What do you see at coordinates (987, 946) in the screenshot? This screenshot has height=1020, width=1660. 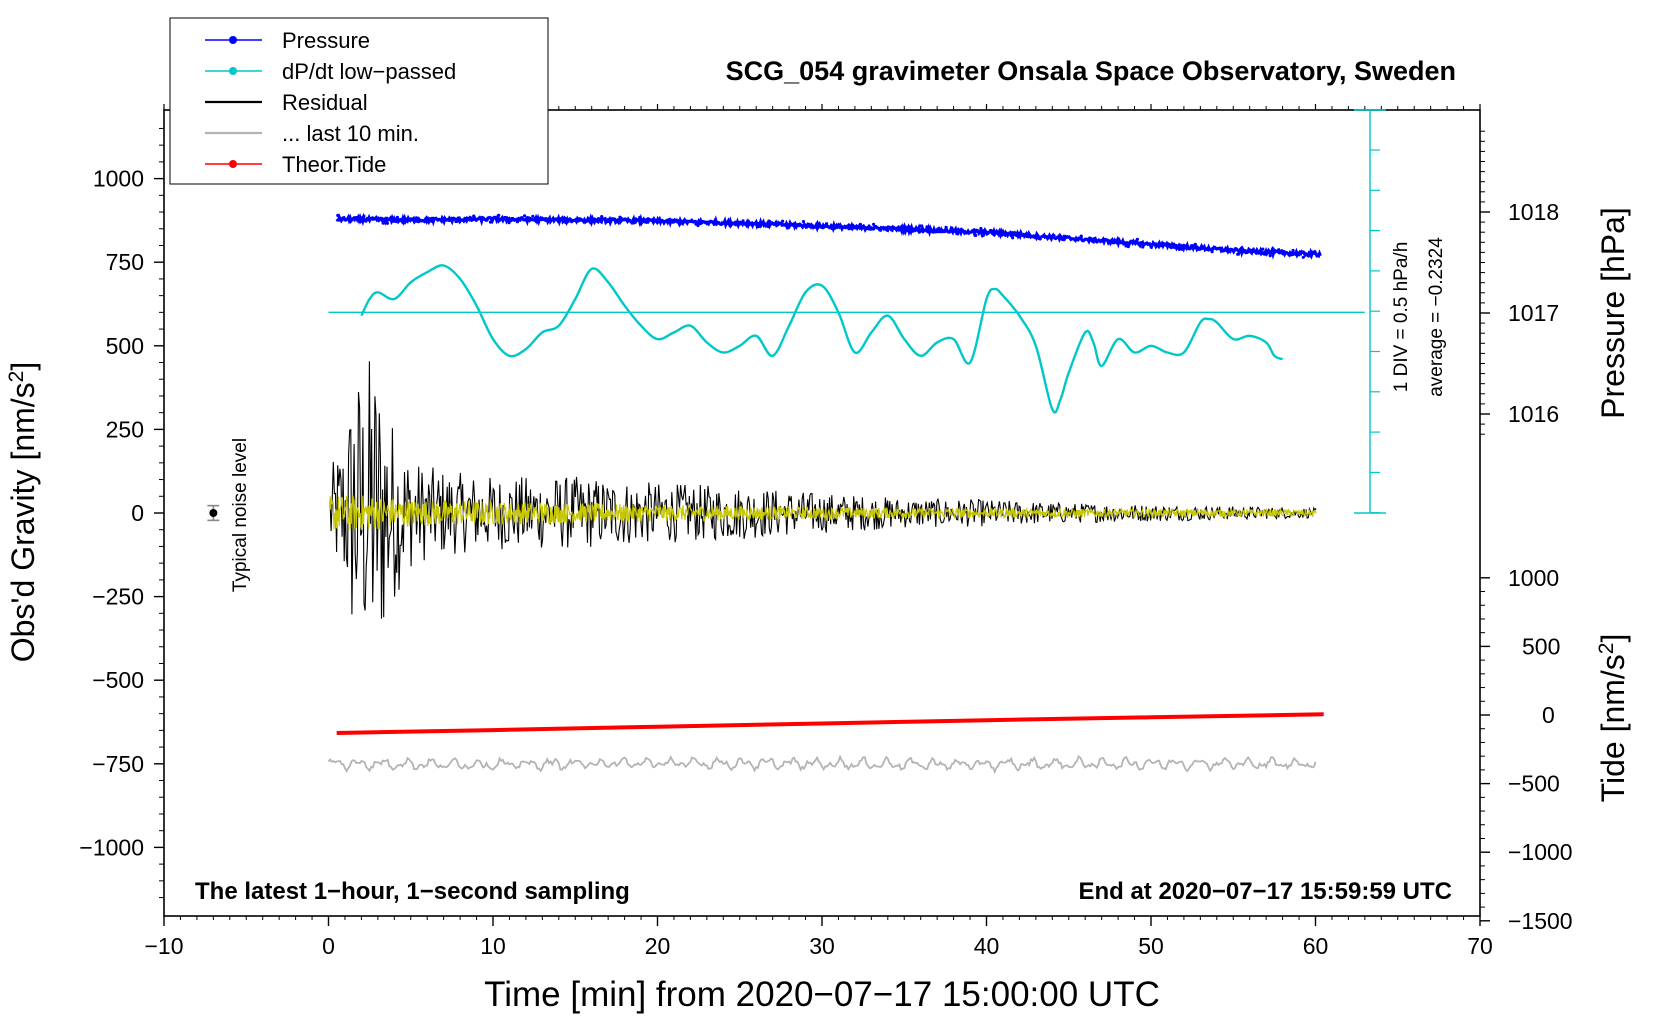 I see `x-tick-label: 40` at bounding box center [987, 946].